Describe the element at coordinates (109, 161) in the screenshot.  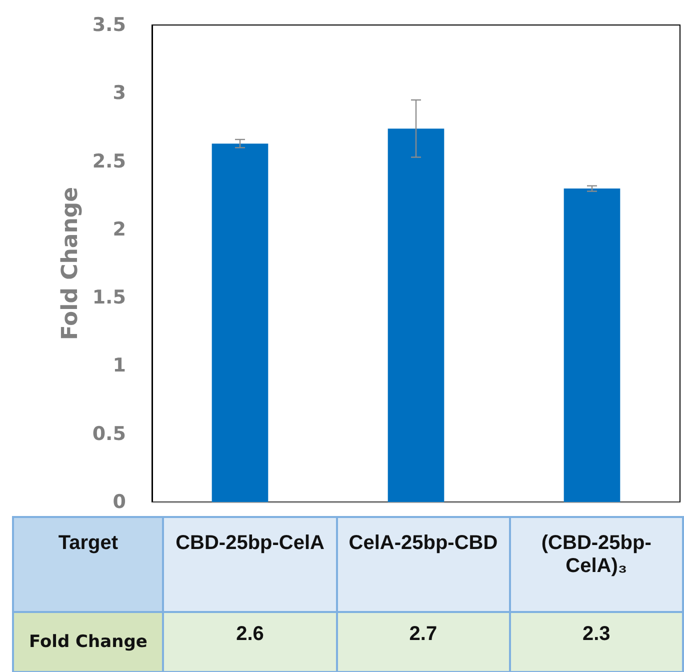
I see `y-tick-label: 2.5` at that location.